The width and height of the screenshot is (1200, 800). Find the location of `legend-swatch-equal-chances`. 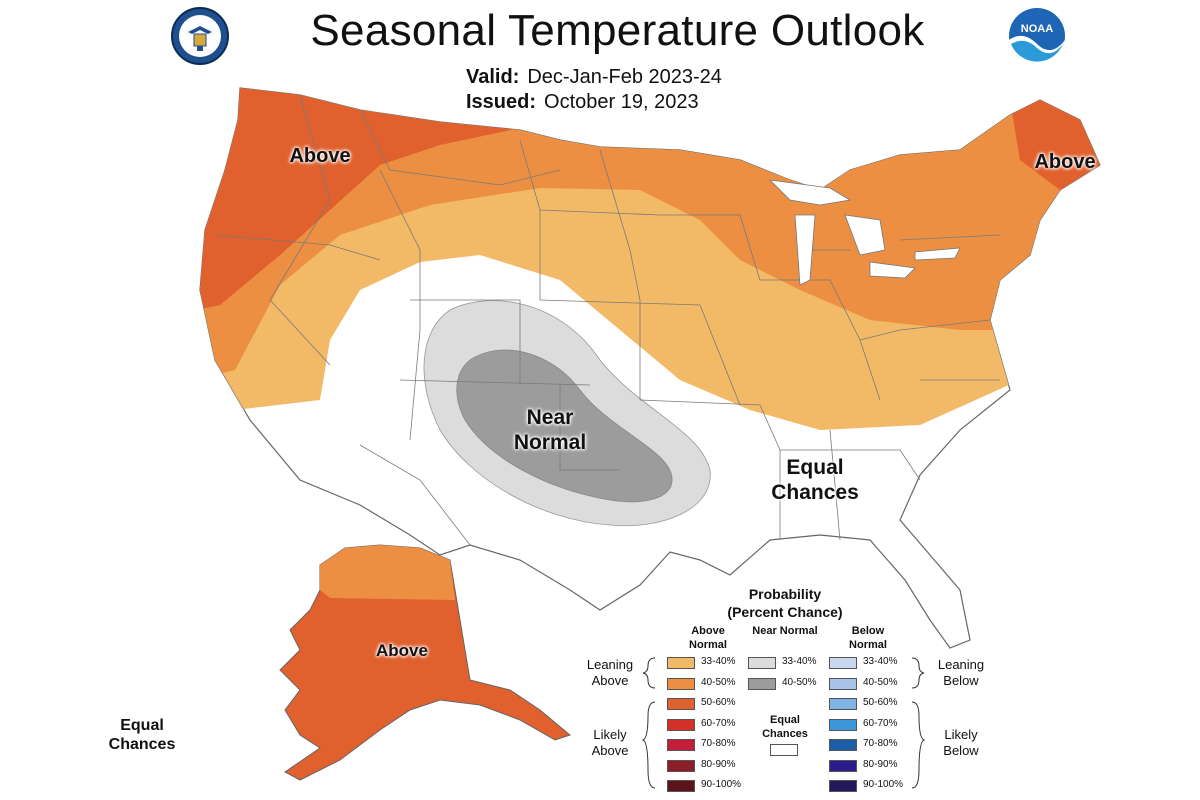

legend-swatch-equal-chances is located at coordinates (784, 750).